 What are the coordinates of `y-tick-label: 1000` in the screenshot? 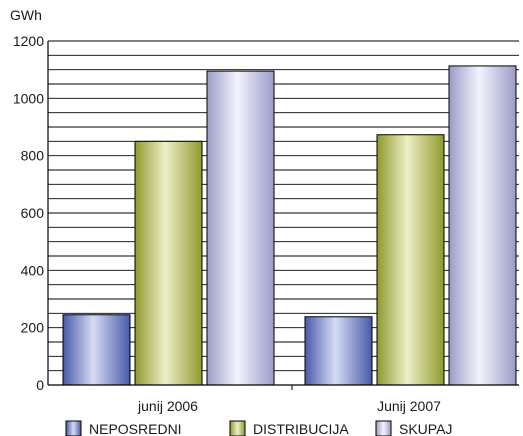 It's located at (28, 98).